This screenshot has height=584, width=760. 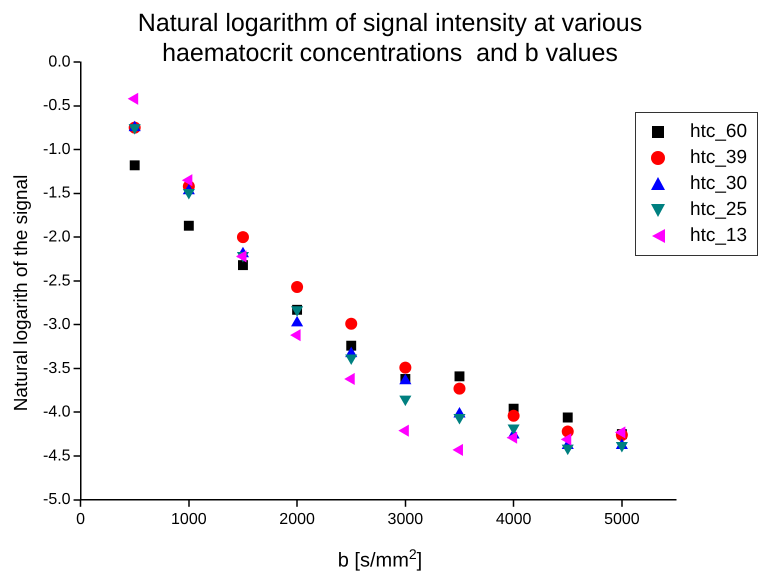 I want to click on x-tick-label: 2000, so click(x=297, y=519).